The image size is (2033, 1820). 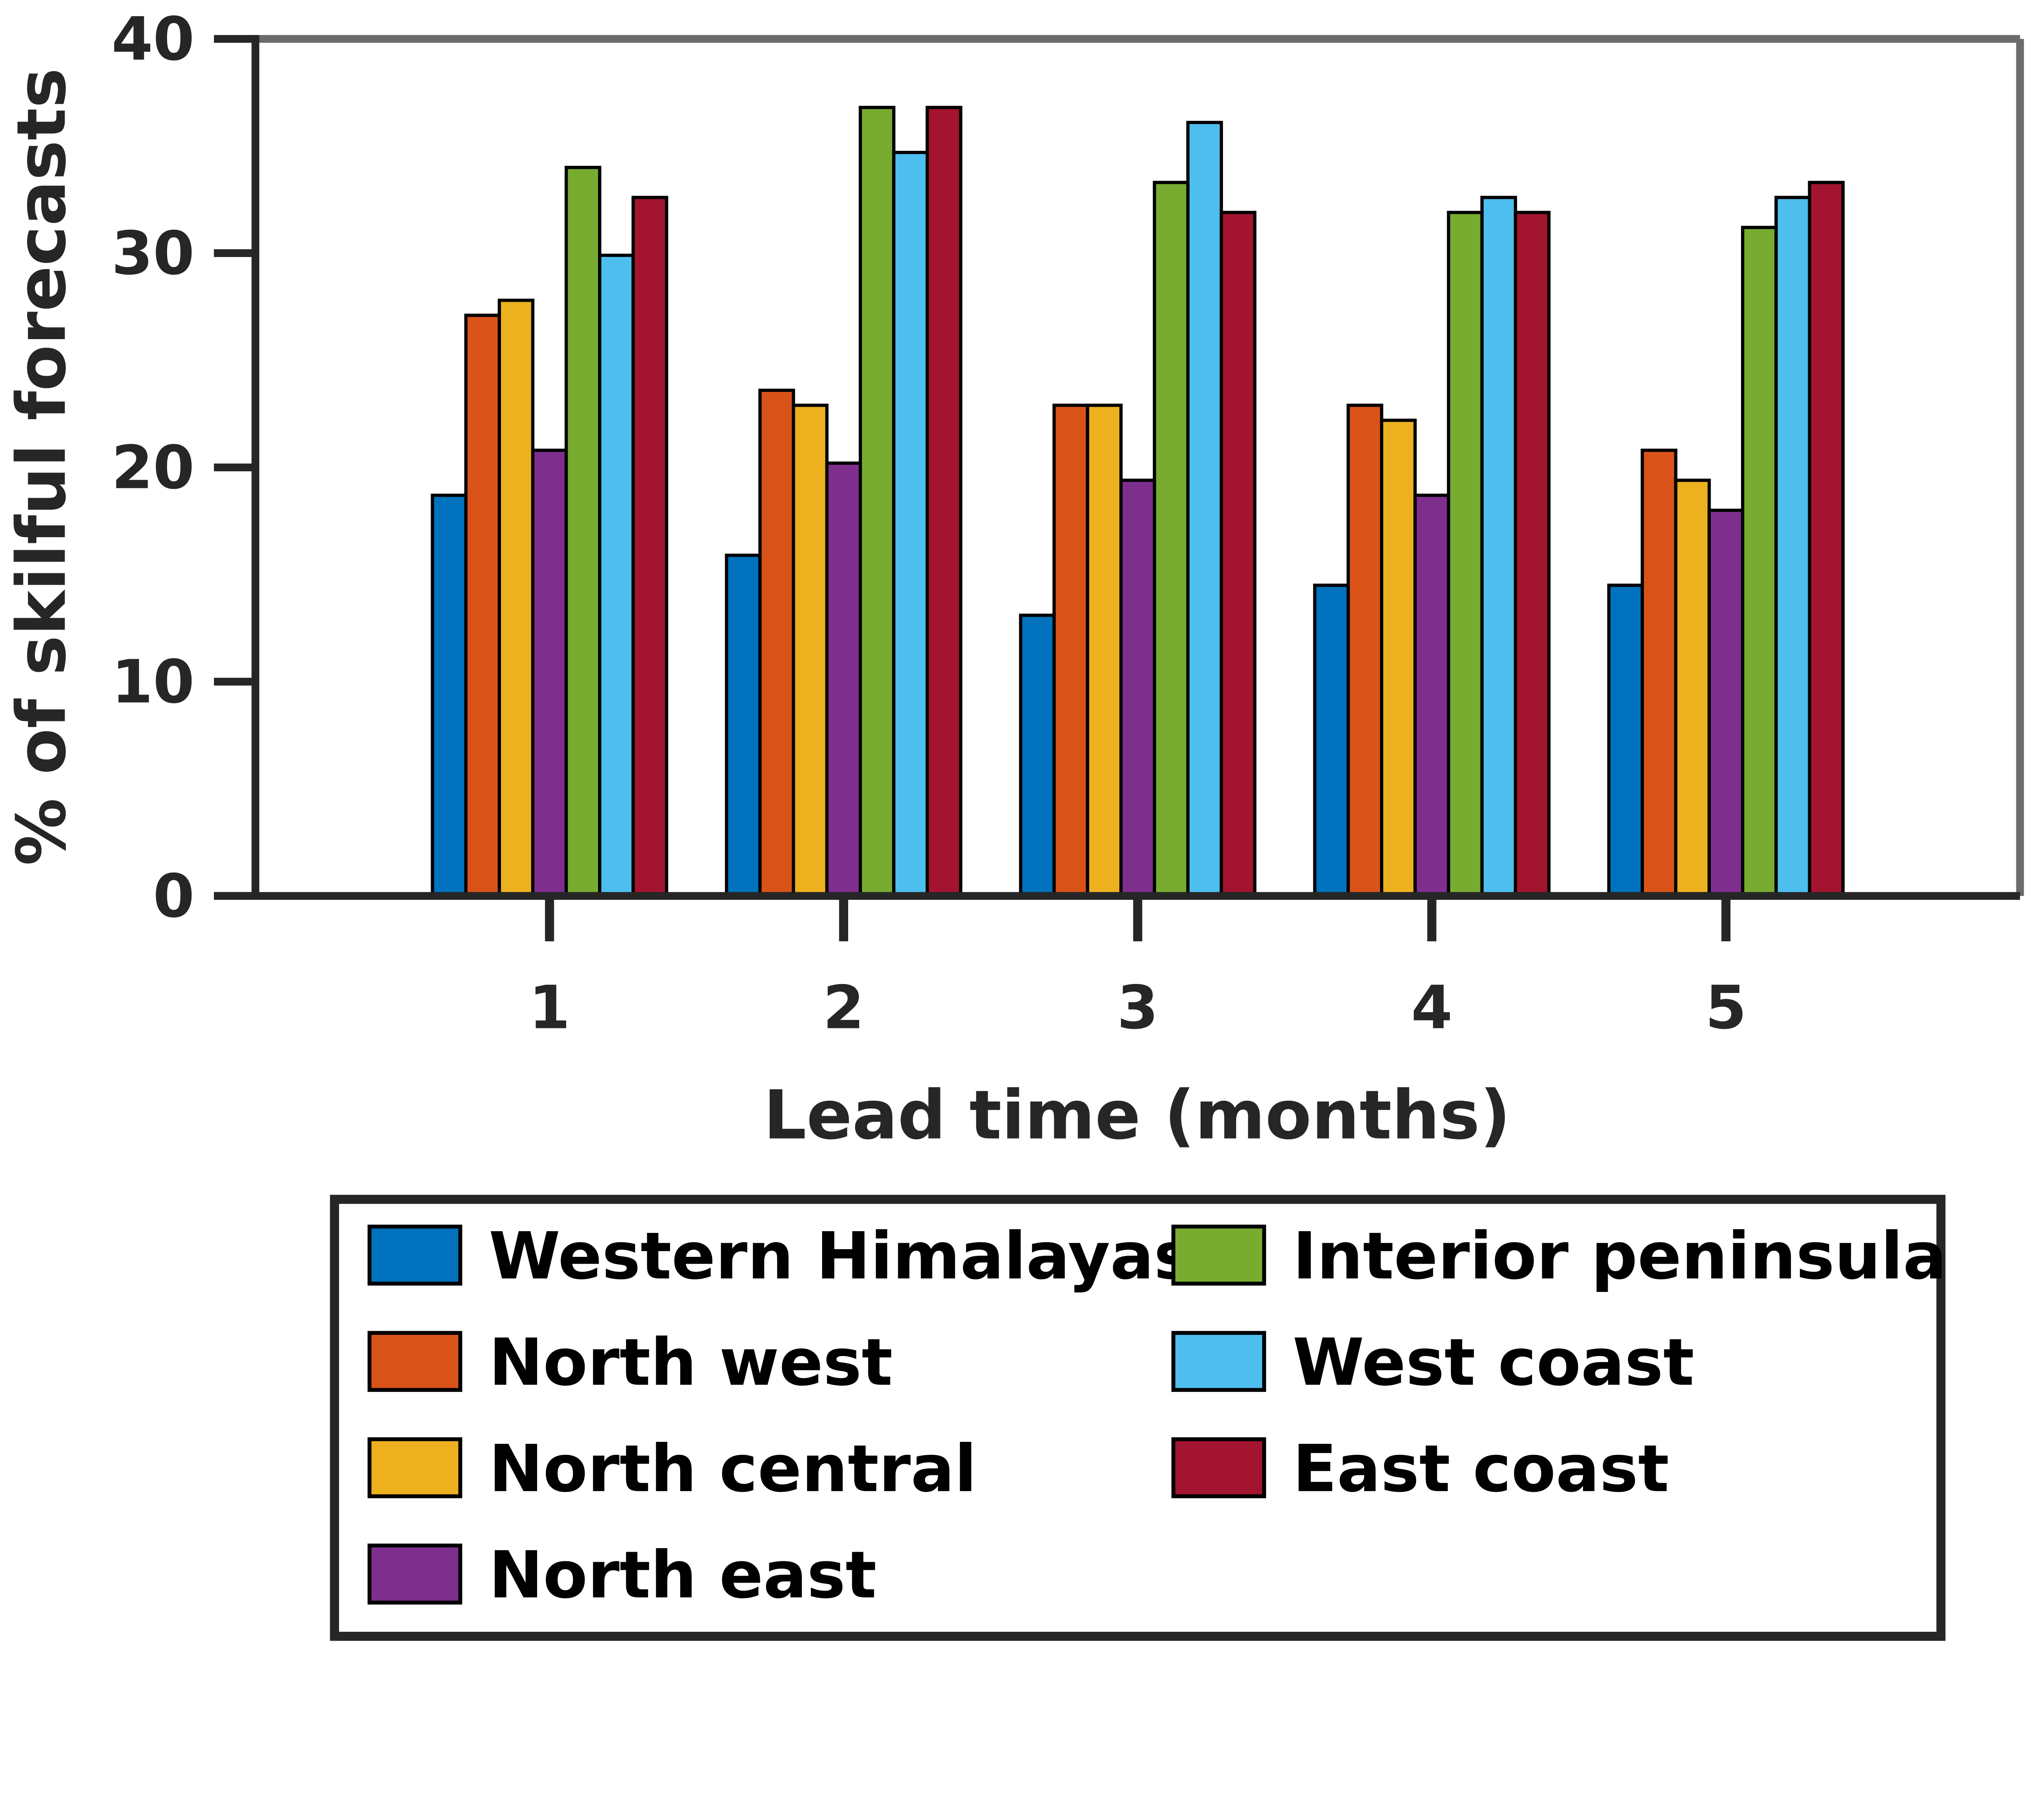 What do you see at coordinates (41, 467) in the screenshot?
I see `y-axis-label: % of skilful forecasts` at bounding box center [41, 467].